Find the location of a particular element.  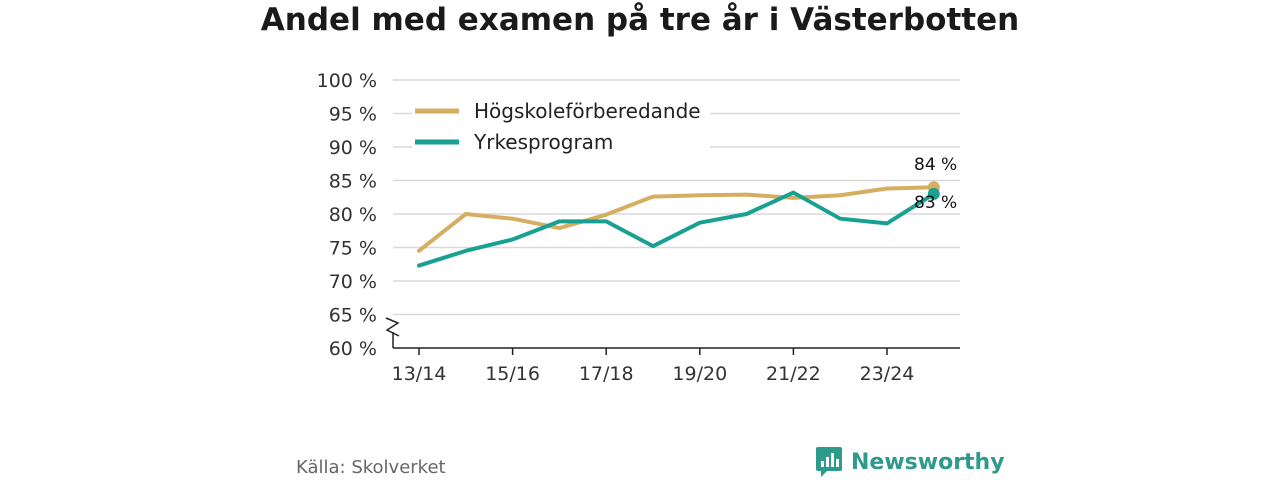

y-tick-label: 85 % is located at coordinates (353, 182).